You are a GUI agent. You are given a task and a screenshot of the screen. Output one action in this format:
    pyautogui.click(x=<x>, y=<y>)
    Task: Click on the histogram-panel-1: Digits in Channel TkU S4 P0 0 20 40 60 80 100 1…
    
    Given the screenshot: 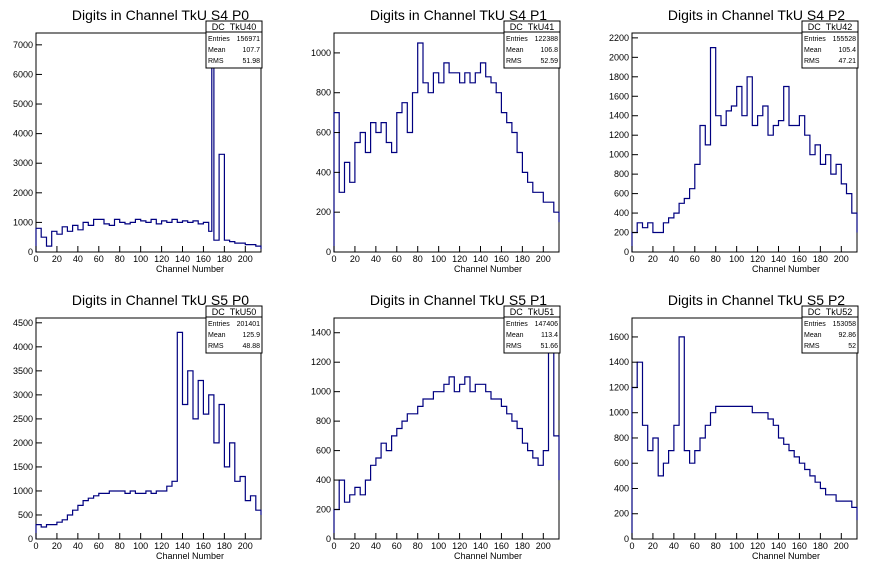 What is the action you would take?
    pyautogui.click(x=138, y=140)
    